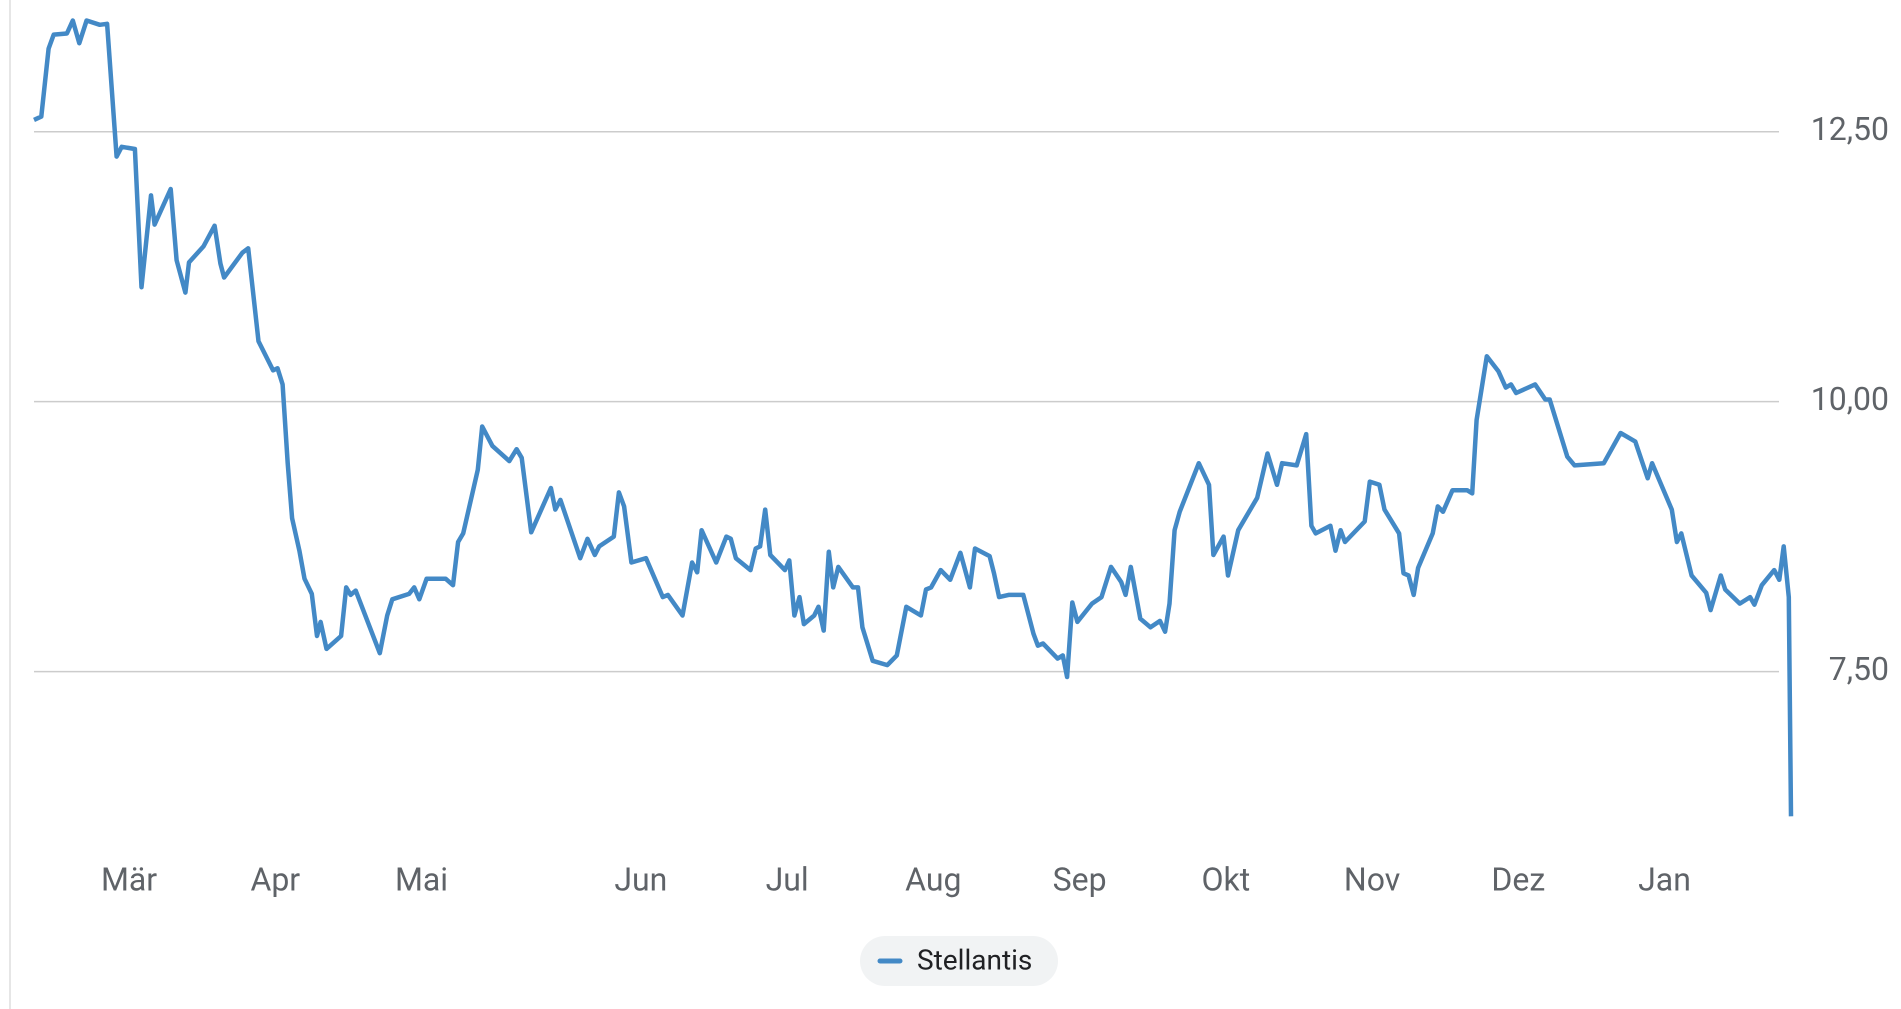 This screenshot has width=1901, height=1009. Describe the element at coordinates (1080, 879) in the screenshot. I see `x-tick-label: Sep` at that location.